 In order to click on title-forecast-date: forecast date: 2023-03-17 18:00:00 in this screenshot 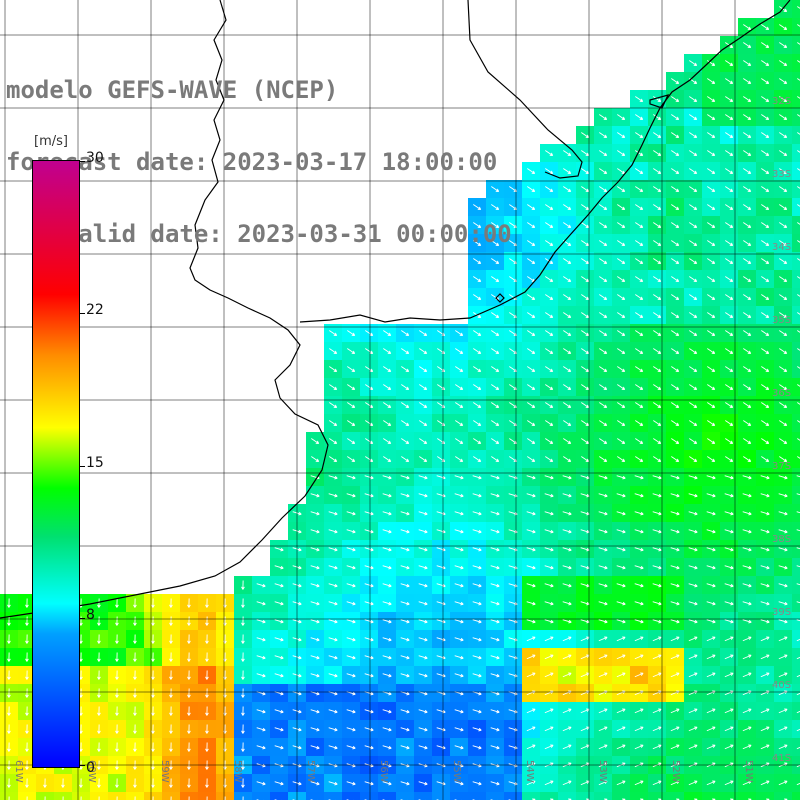, I will do `click(259, 162)`.